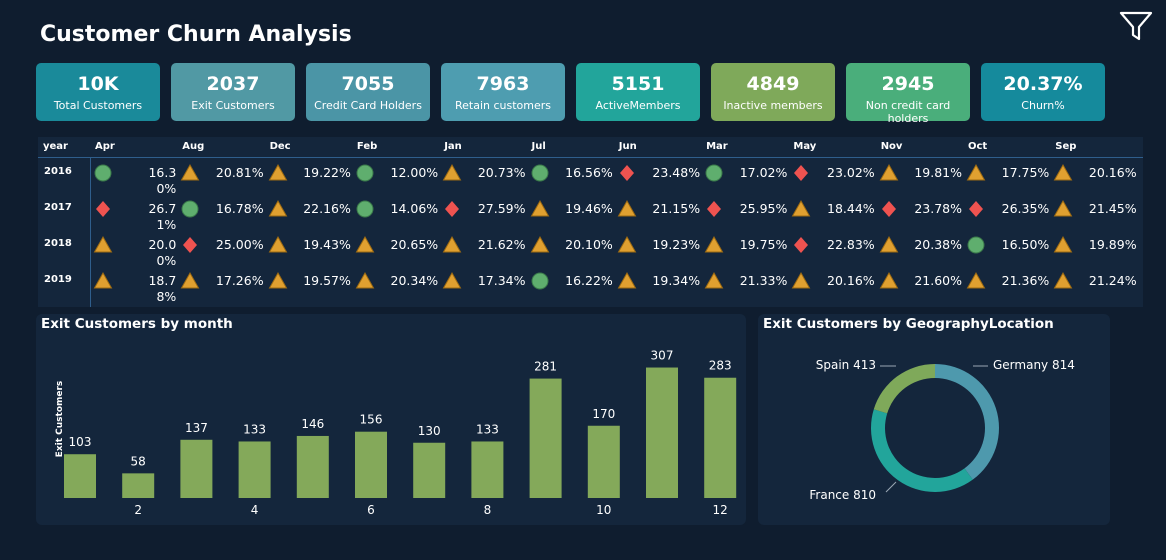 This screenshot has height=560, width=1166. What do you see at coordinates (233, 92) in the screenshot?
I see `kpi-card: 2037 Exit Customers` at bounding box center [233, 92].